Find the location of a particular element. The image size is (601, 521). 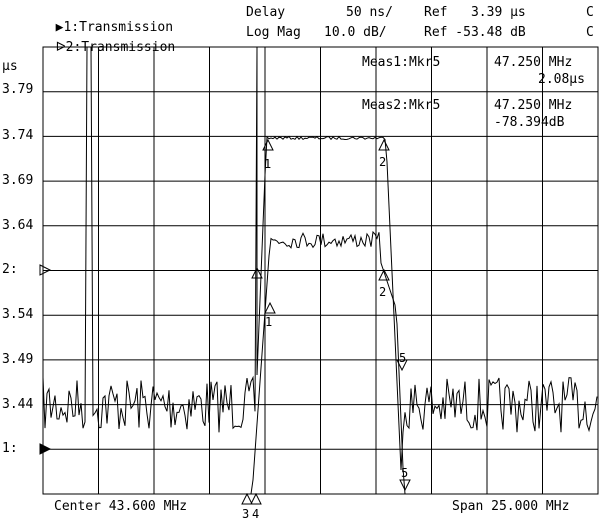

meas2-value: -78.394dB is located at coordinates (529, 122).